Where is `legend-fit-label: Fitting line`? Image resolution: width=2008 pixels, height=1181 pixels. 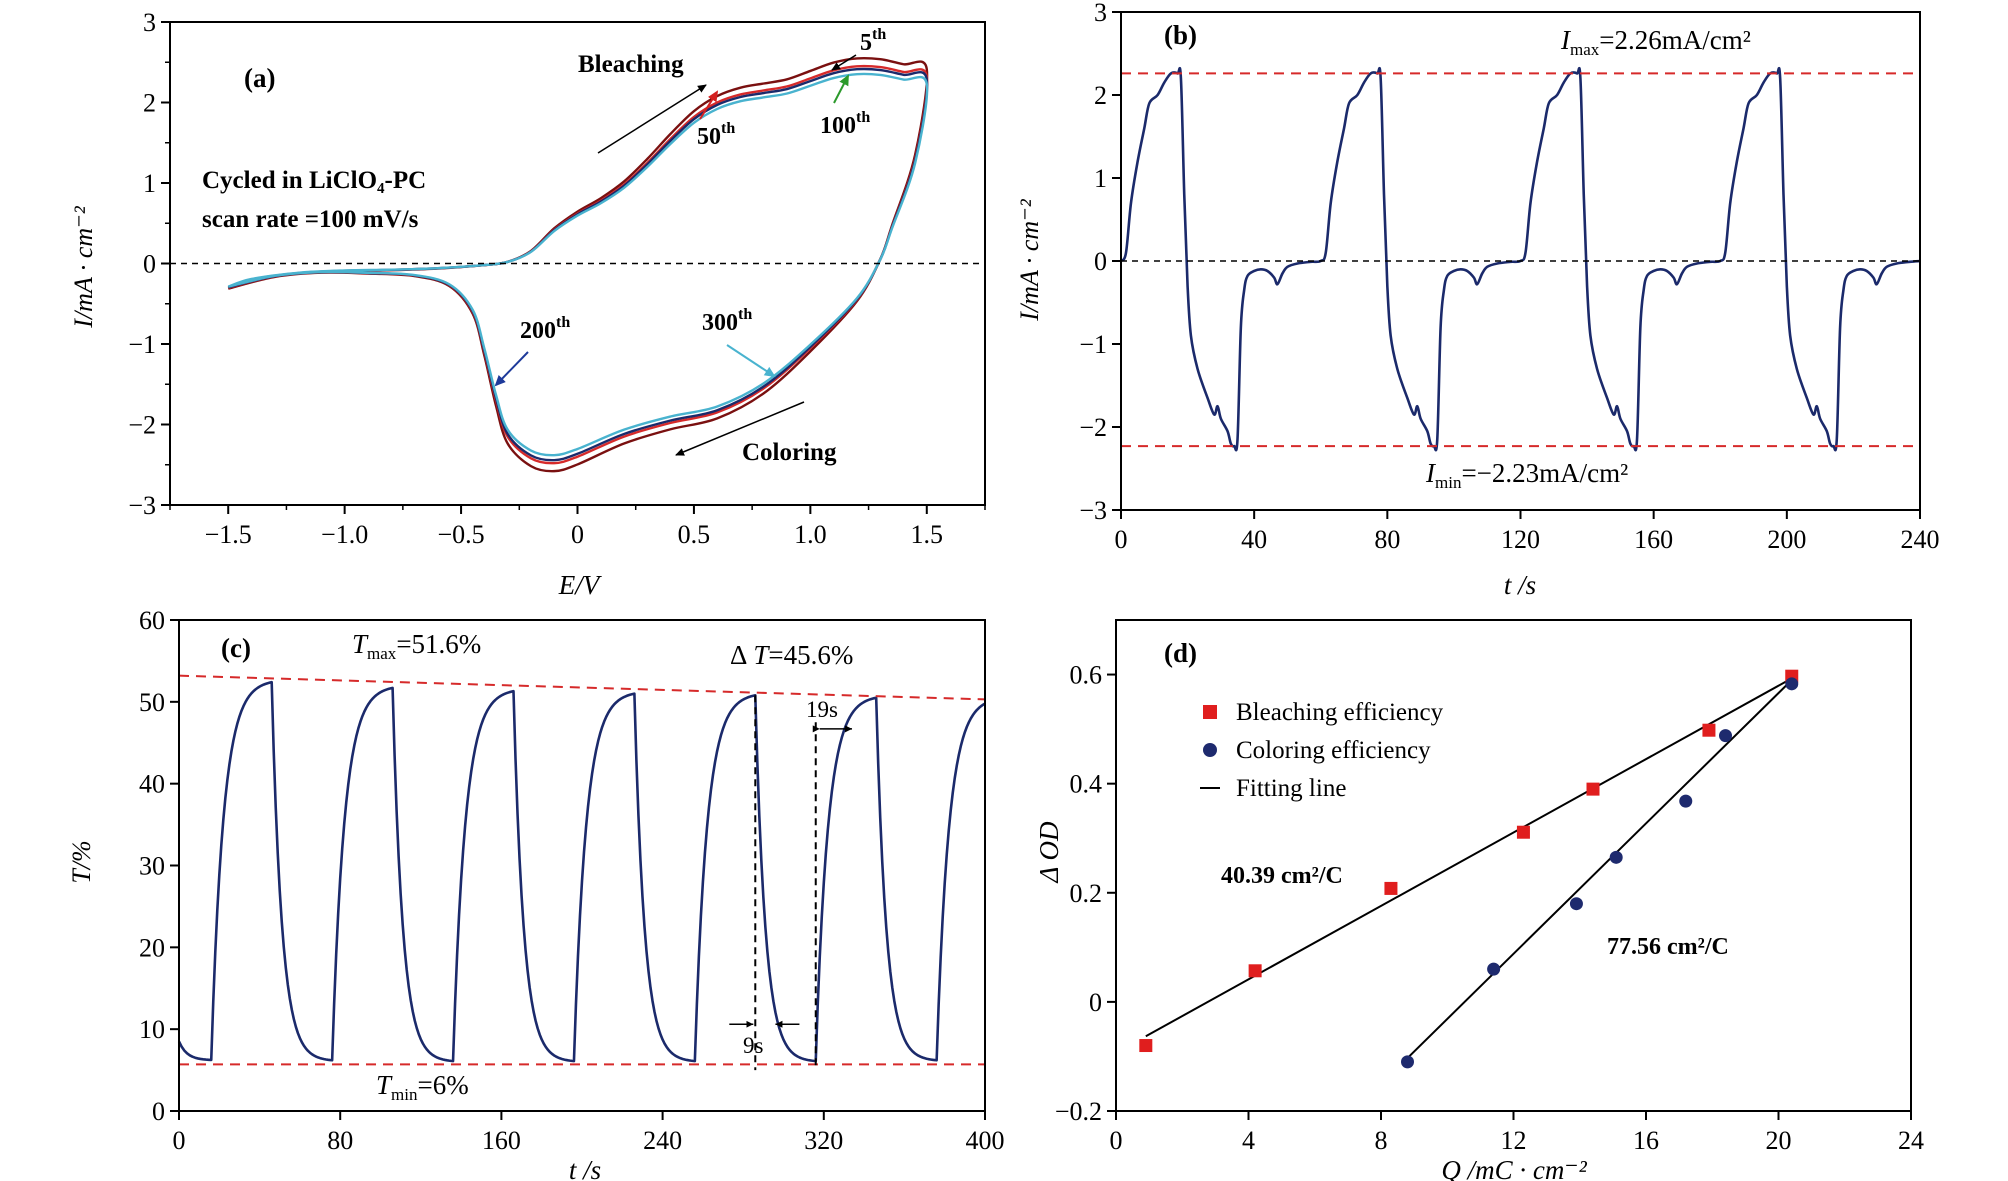 legend-fit-label: Fitting line is located at coordinates (1291, 788).